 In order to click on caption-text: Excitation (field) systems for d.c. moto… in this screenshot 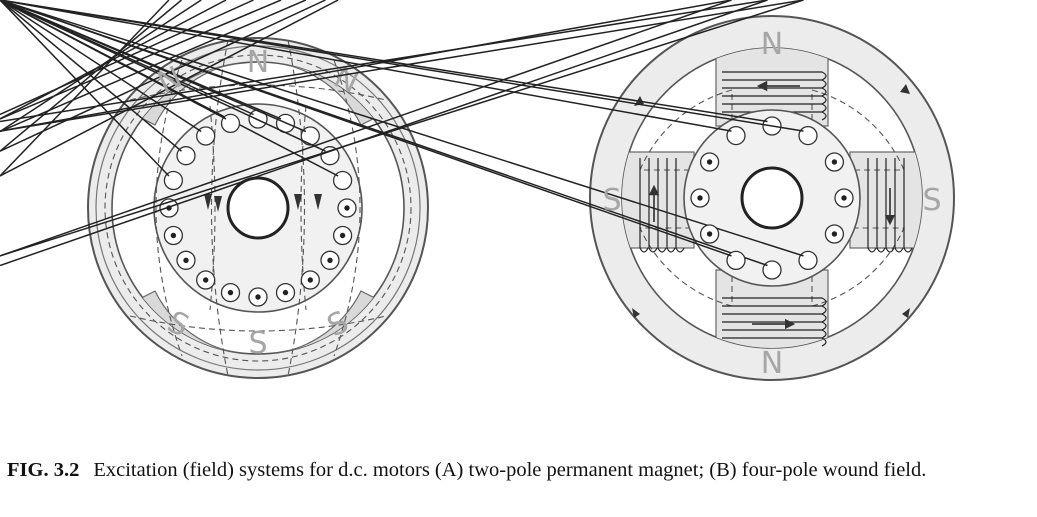, I will do `click(510, 470)`.